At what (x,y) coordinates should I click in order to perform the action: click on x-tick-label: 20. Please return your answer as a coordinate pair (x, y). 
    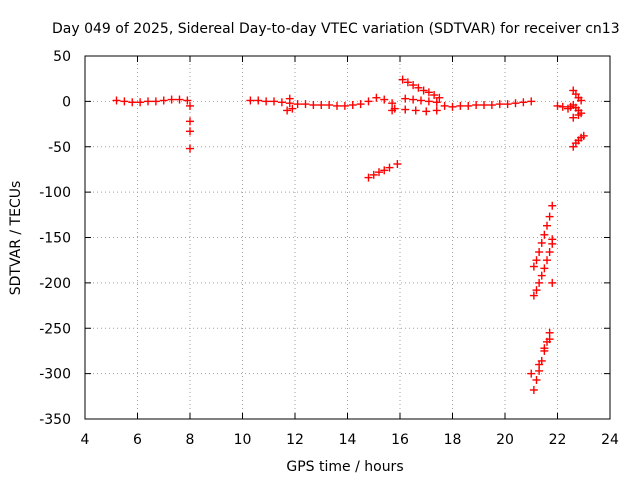
    Looking at the image, I should click on (505, 440).